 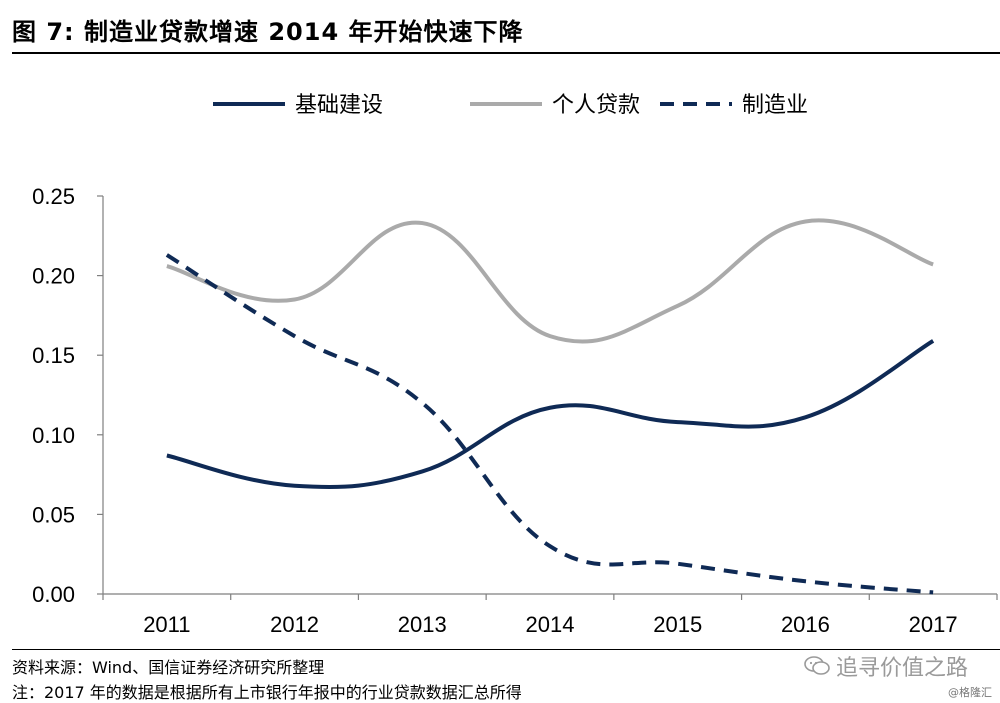 I want to click on footnote: 注：2017 年的数据是根据所有上市银行年报中的行业贷款数据汇总所得, so click(x=267, y=692).